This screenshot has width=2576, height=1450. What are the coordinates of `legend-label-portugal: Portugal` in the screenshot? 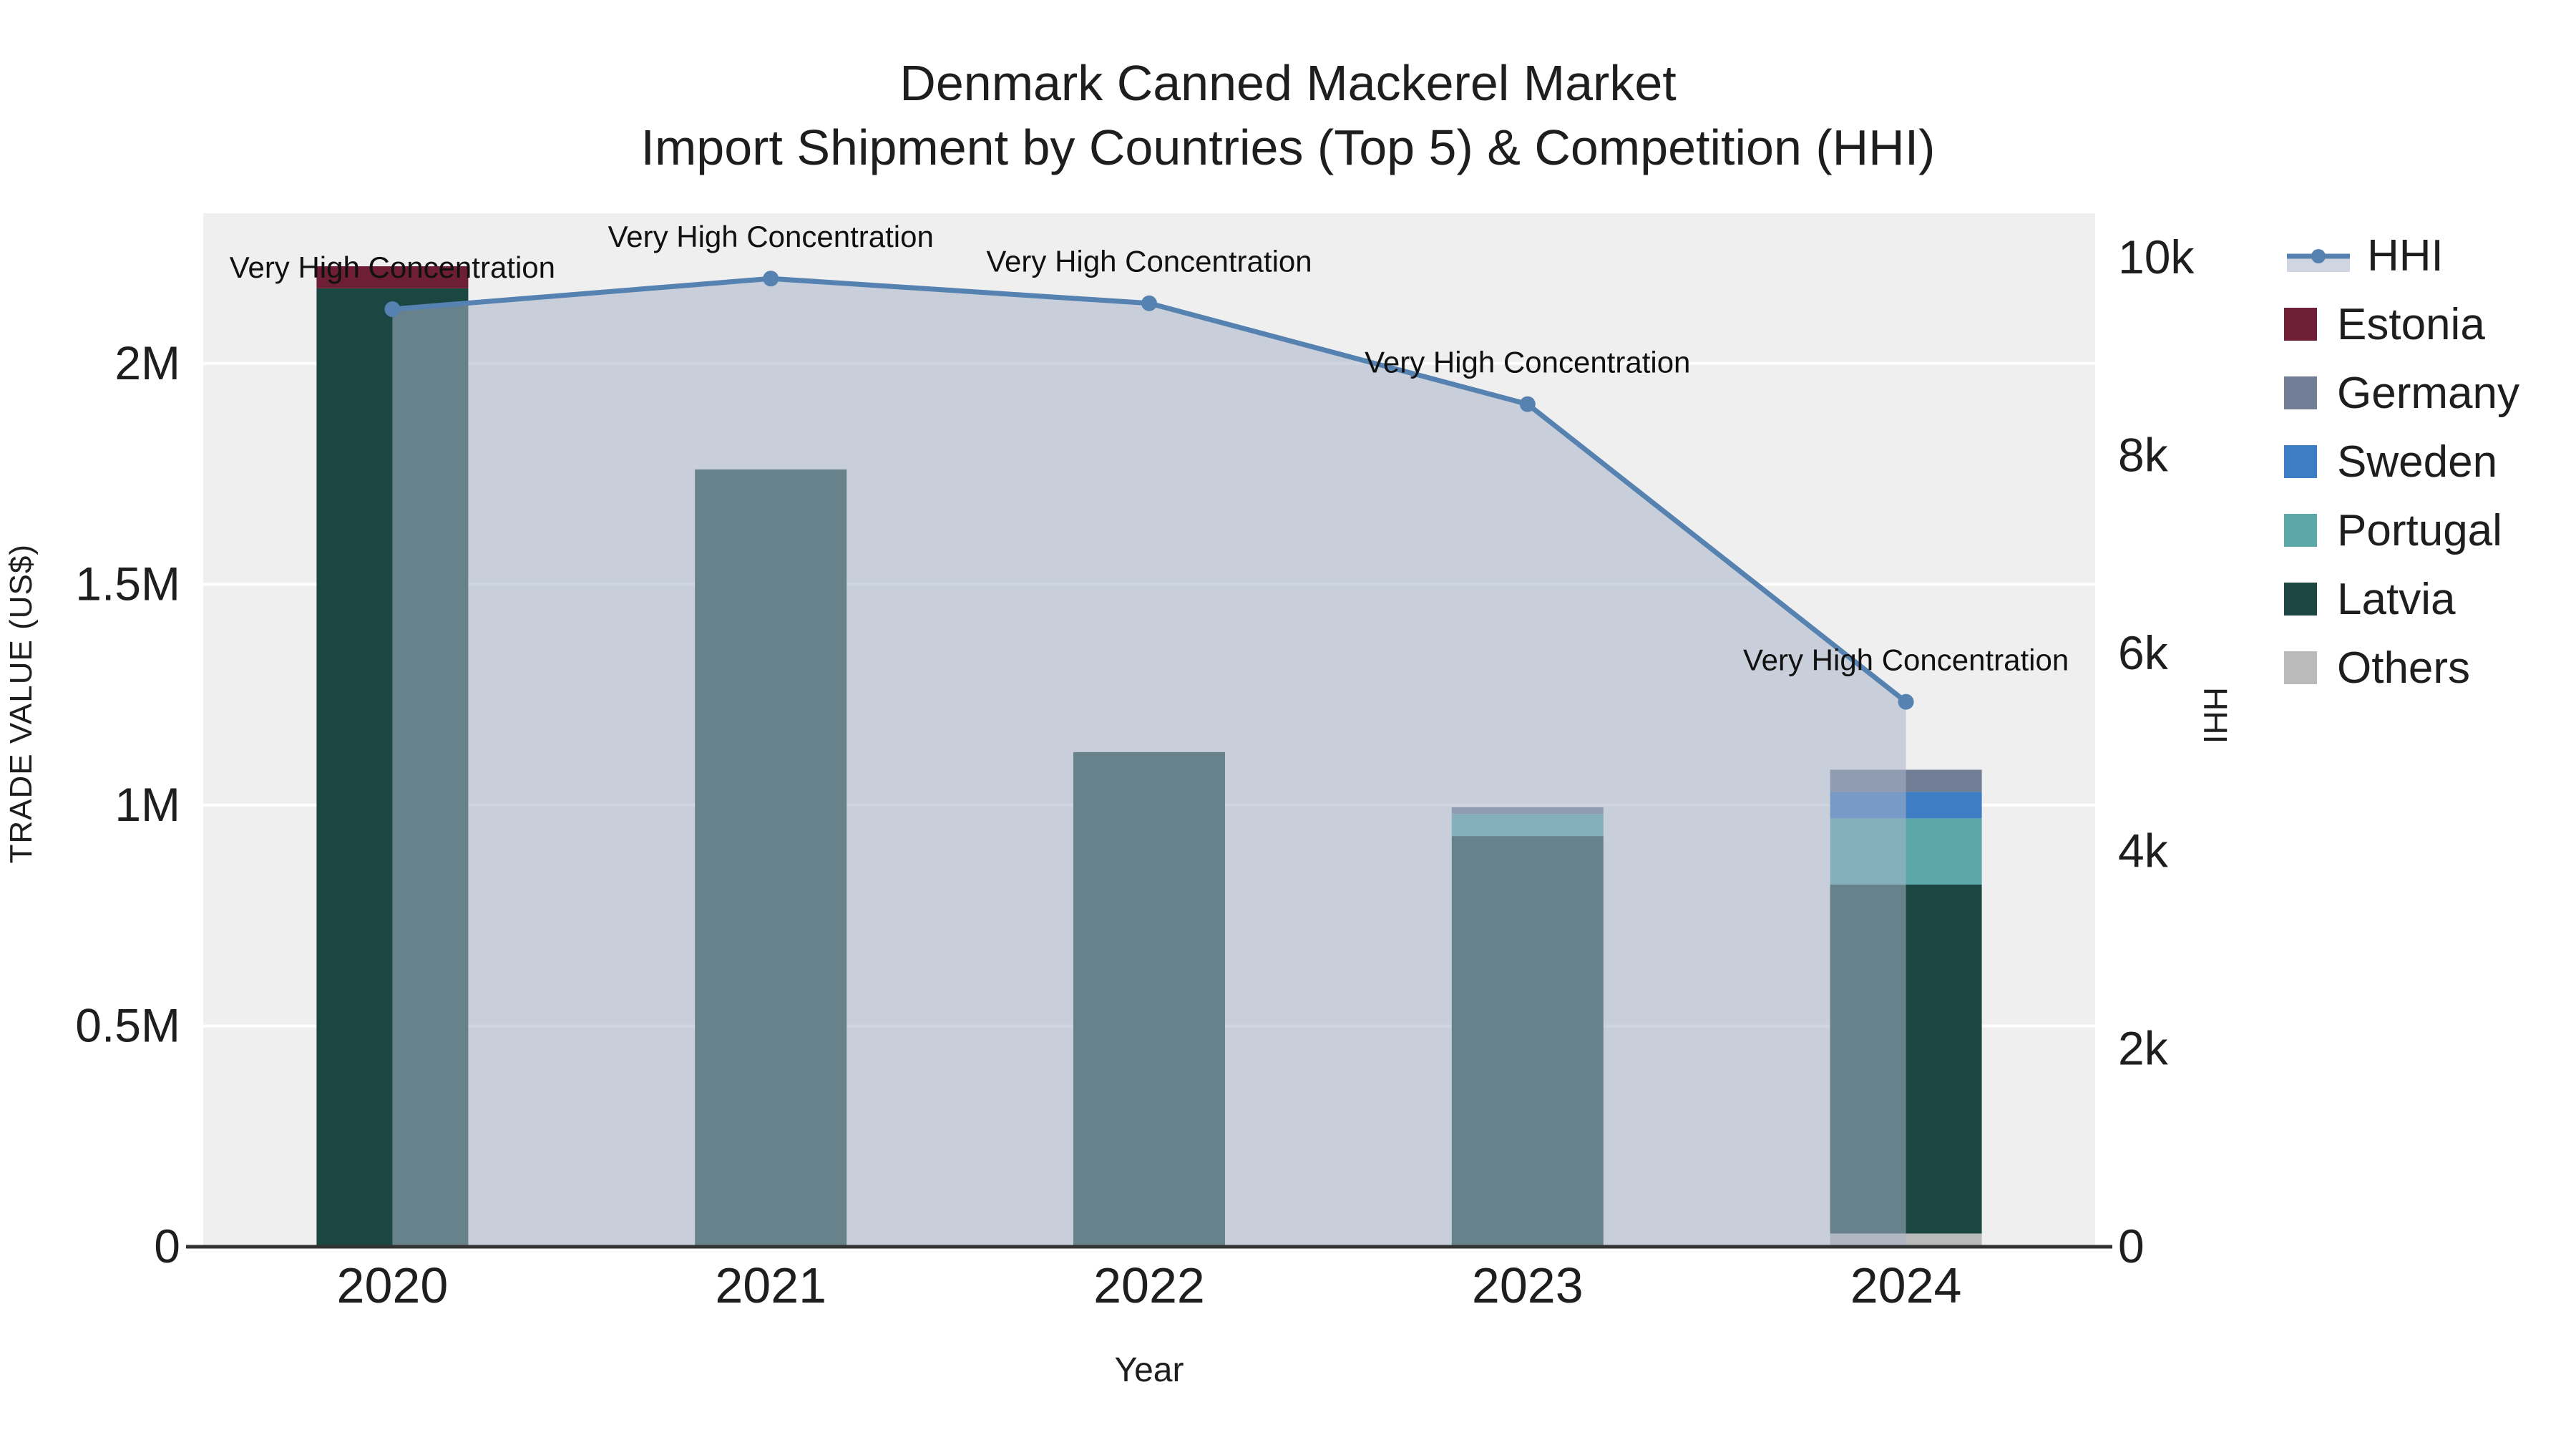 It's located at (2419, 530).